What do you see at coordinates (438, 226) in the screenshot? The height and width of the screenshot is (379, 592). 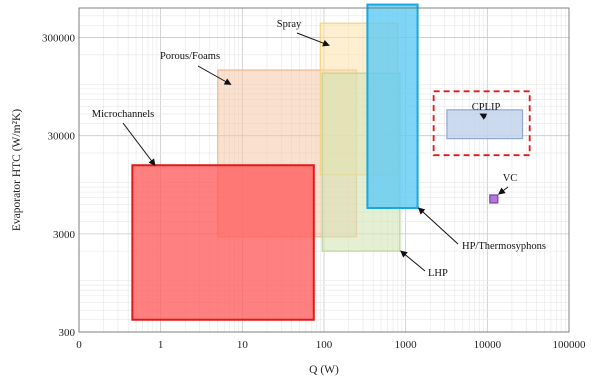 I see `arrow-hp-thermosyphons` at bounding box center [438, 226].